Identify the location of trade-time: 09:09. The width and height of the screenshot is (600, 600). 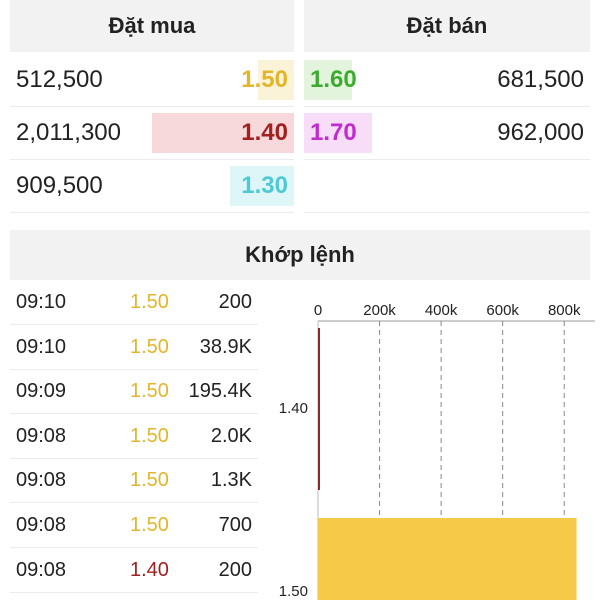
(41, 391).